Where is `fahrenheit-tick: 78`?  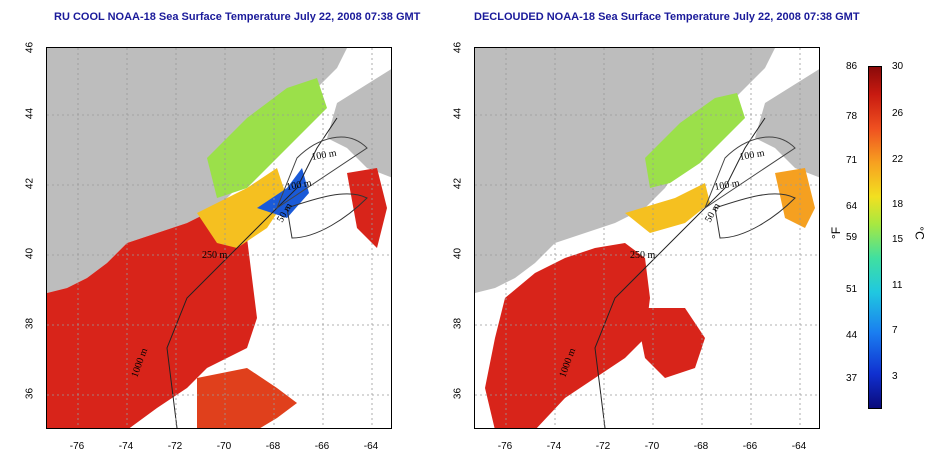 fahrenheit-tick: 78 is located at coordinates (852, 116).